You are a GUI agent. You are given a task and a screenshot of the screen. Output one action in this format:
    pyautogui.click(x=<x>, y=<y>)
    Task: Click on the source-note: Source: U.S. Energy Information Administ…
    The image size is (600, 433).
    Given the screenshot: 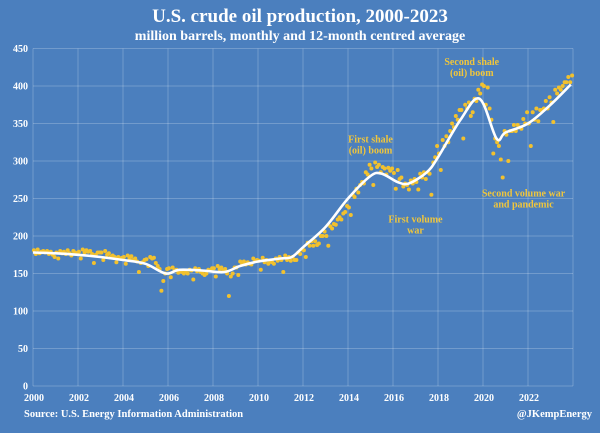 What is the action you would take?
    pyautogui.click(x=134, y=414)
    